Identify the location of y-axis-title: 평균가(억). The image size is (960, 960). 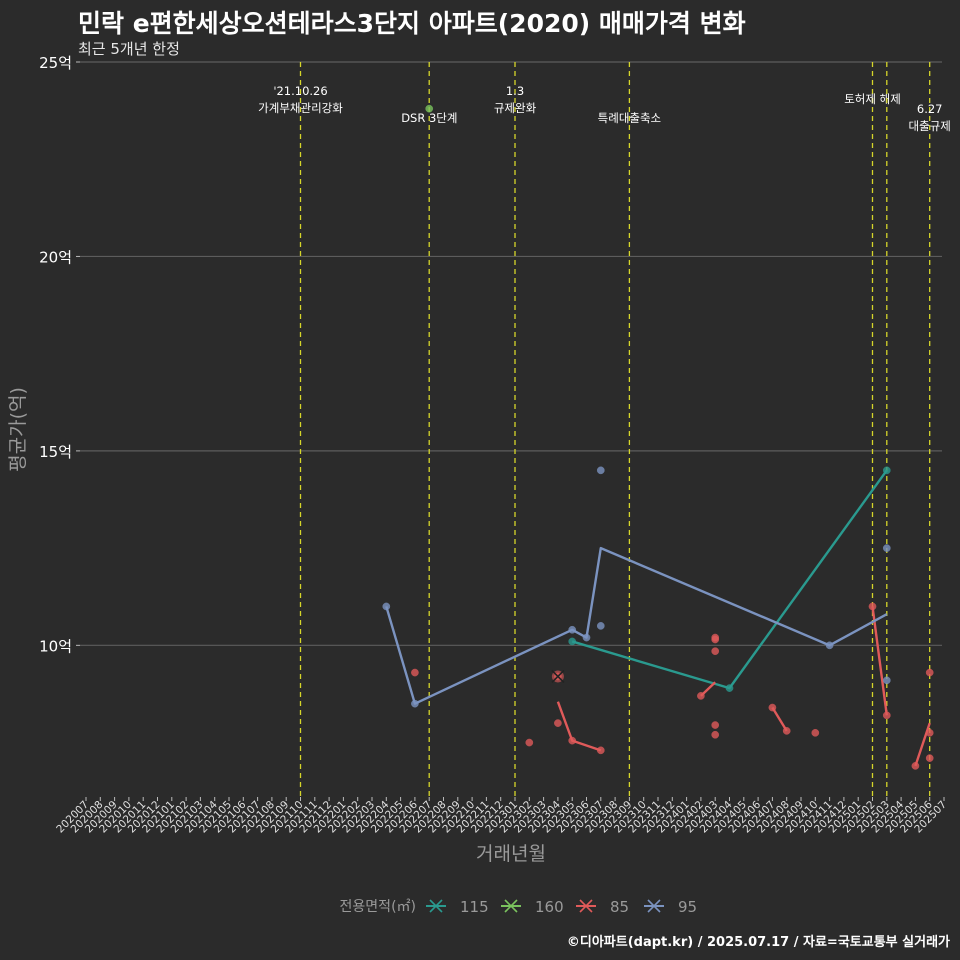
(18, 429).